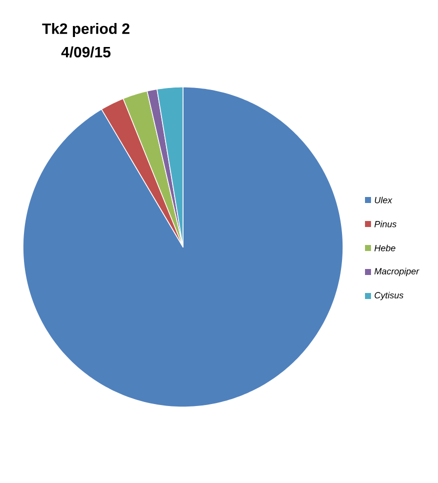 This screenshot has height=483, width=438. What do you see at coordinates (389, 296) in the screenshot?
I see `legend-label: Cytisus` at bounding box center [389, 296].